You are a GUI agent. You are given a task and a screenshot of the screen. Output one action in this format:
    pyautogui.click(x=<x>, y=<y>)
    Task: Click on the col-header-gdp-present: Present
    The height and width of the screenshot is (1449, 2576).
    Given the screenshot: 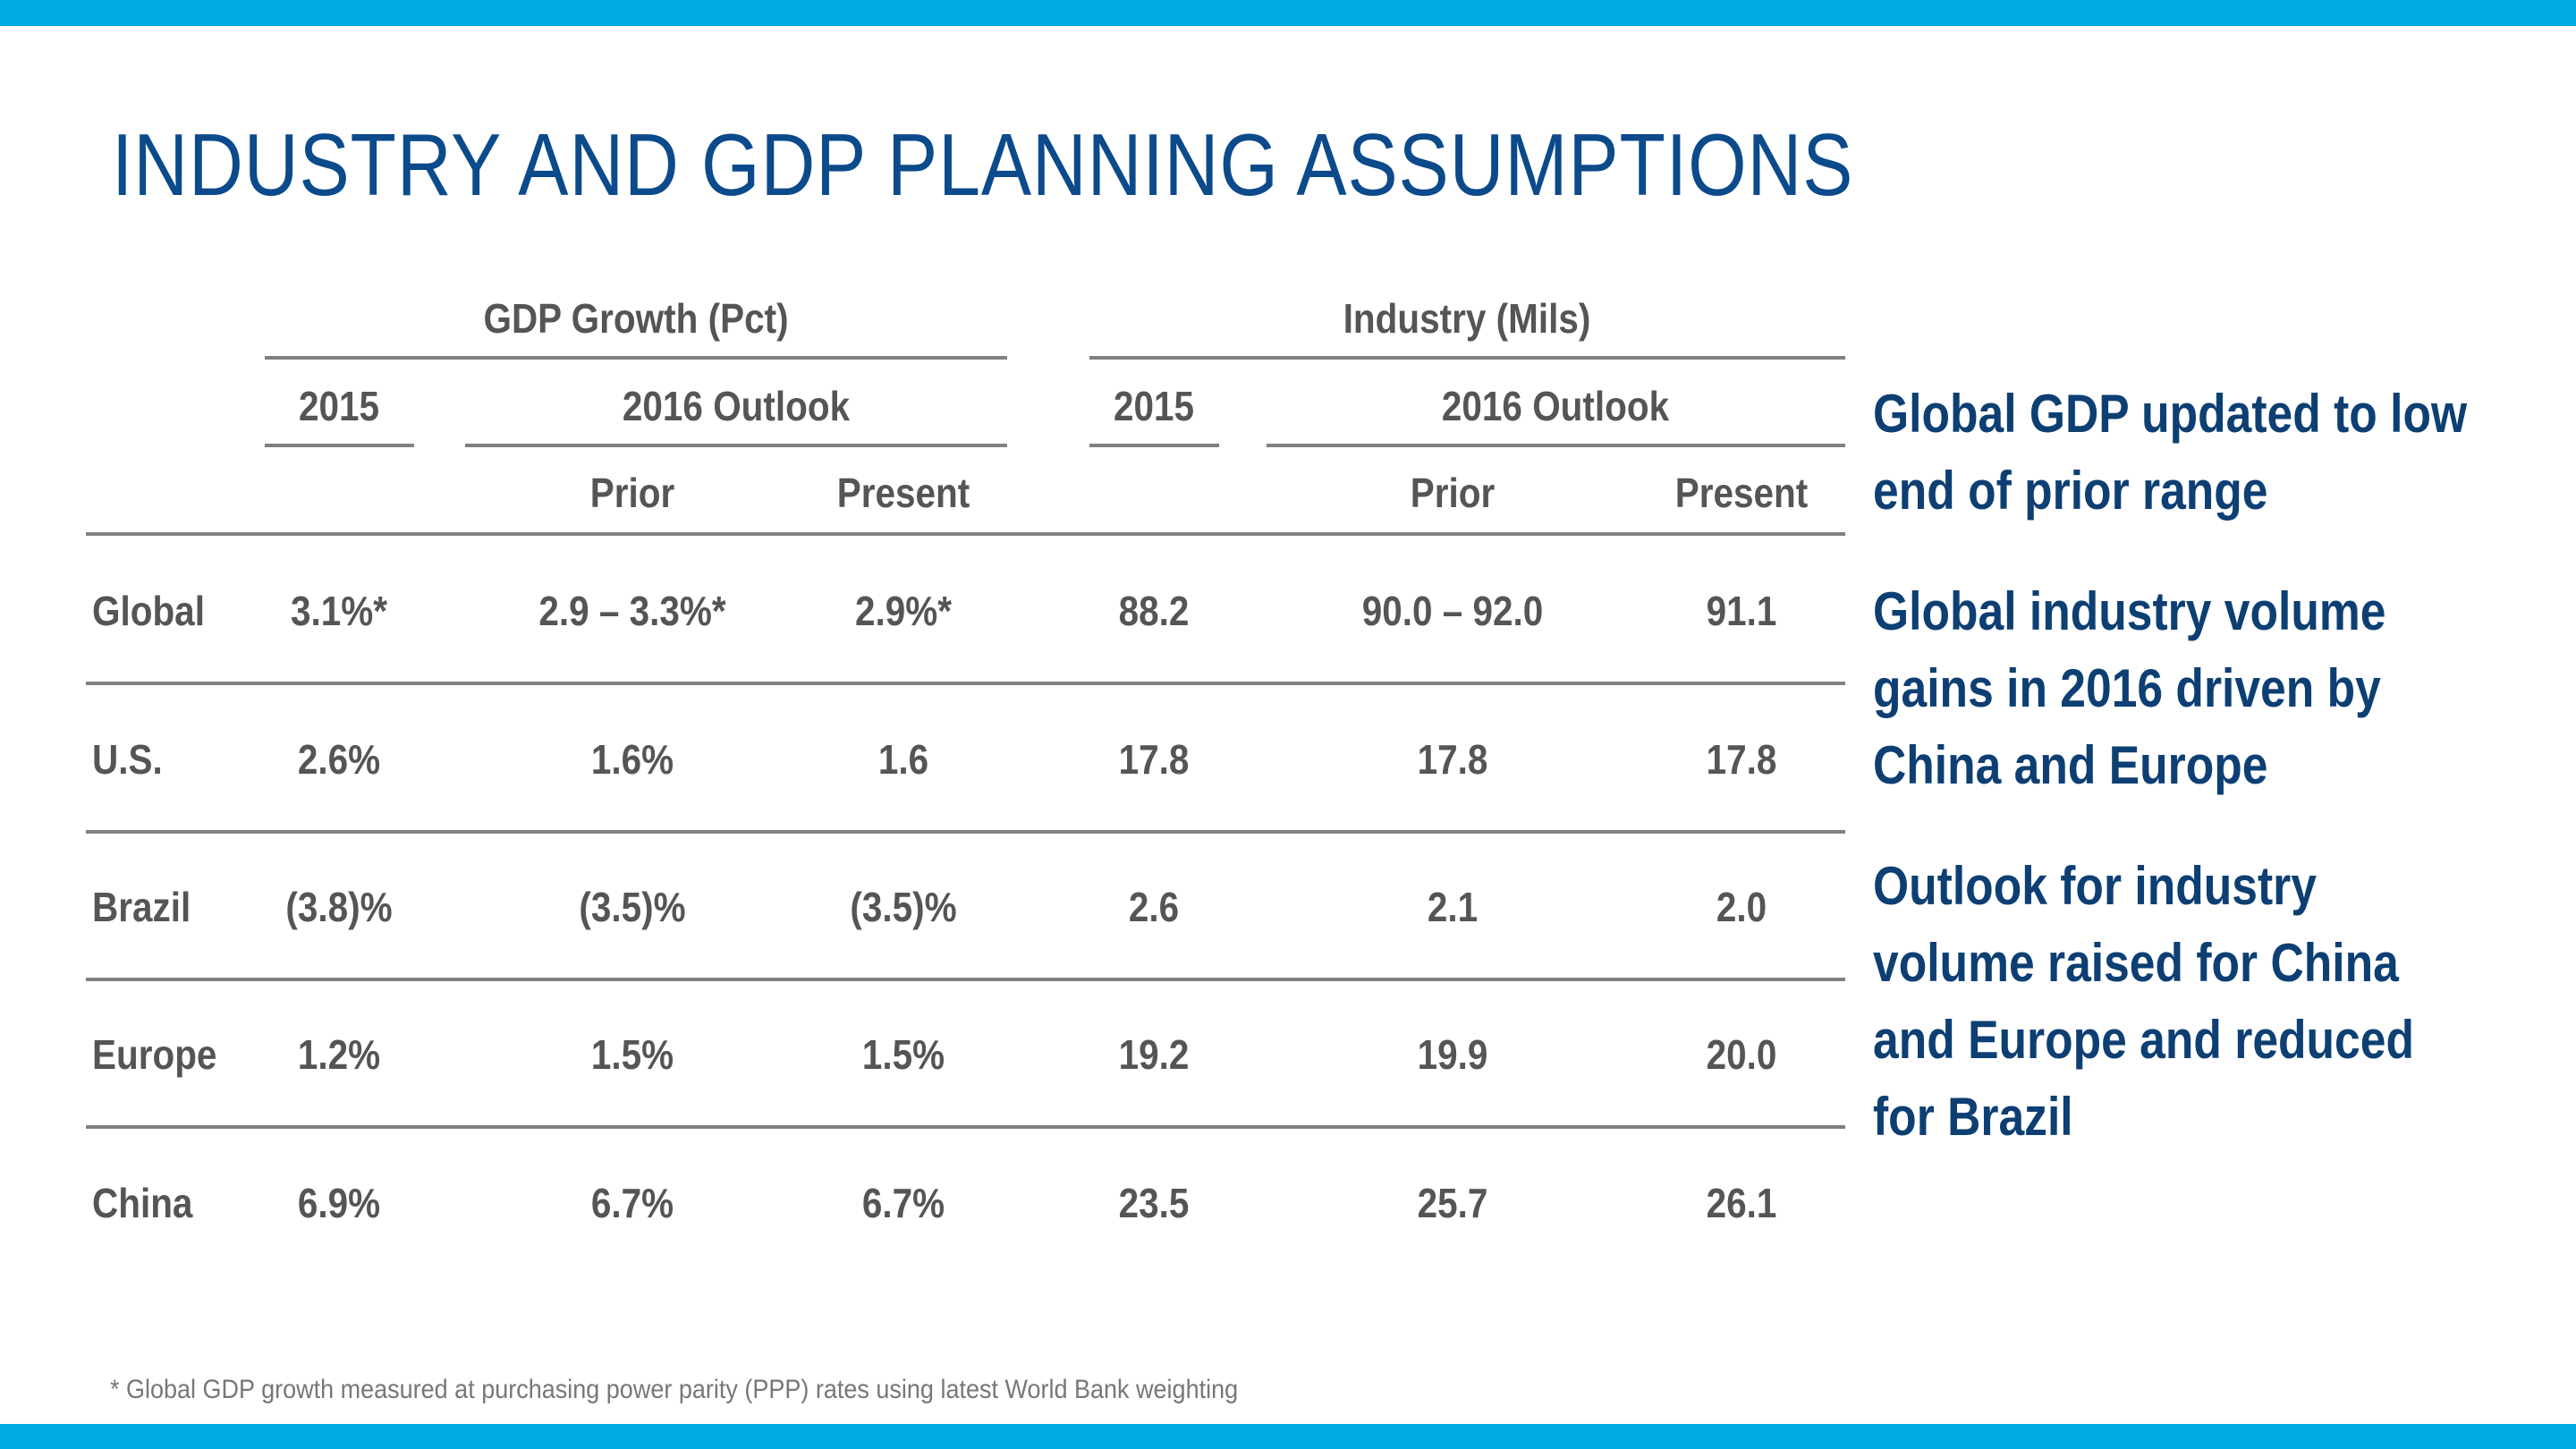 What is the action you would take?
    pyautogui.click(x=903, y=493)
    